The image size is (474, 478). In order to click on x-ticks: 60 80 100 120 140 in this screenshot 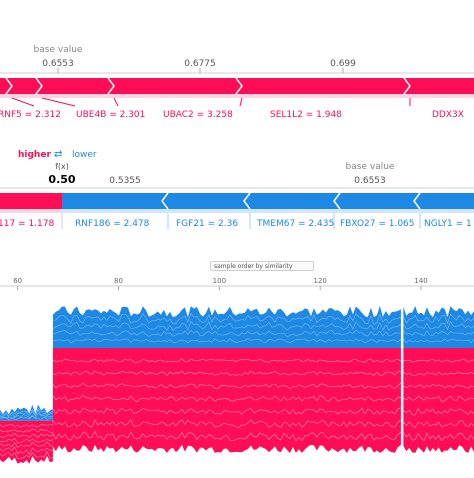, I will do `click(220, 283)`.